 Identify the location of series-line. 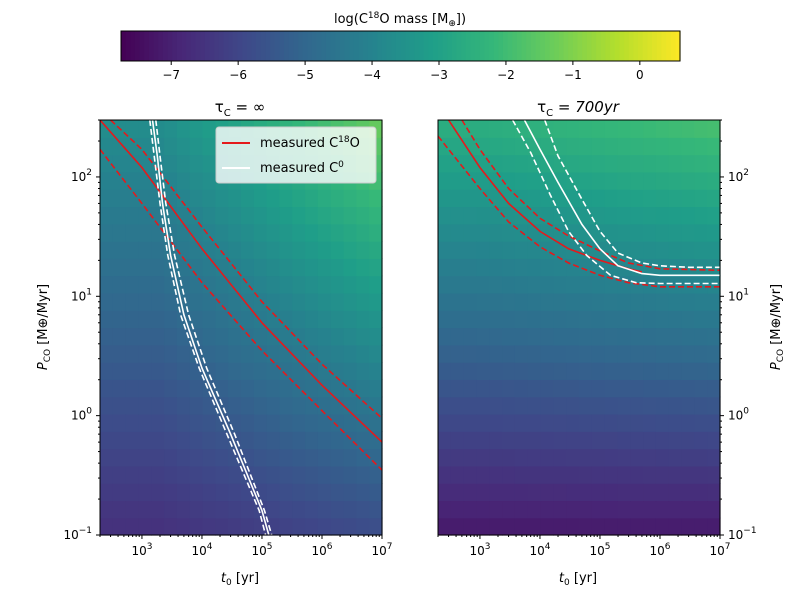
(579, 211).